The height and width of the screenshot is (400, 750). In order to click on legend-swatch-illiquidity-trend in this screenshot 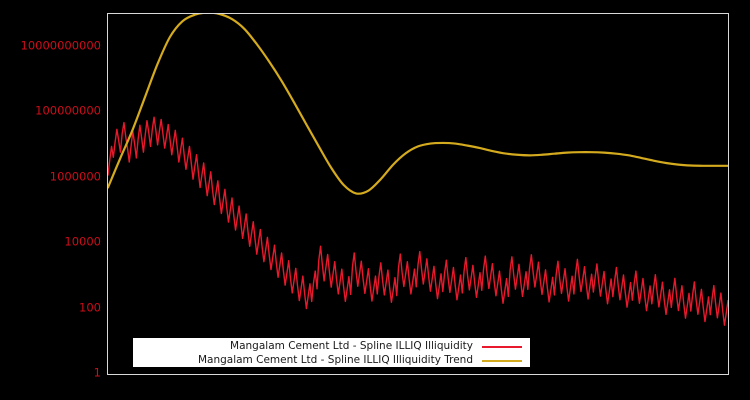, I will do `click(502, 360)`.